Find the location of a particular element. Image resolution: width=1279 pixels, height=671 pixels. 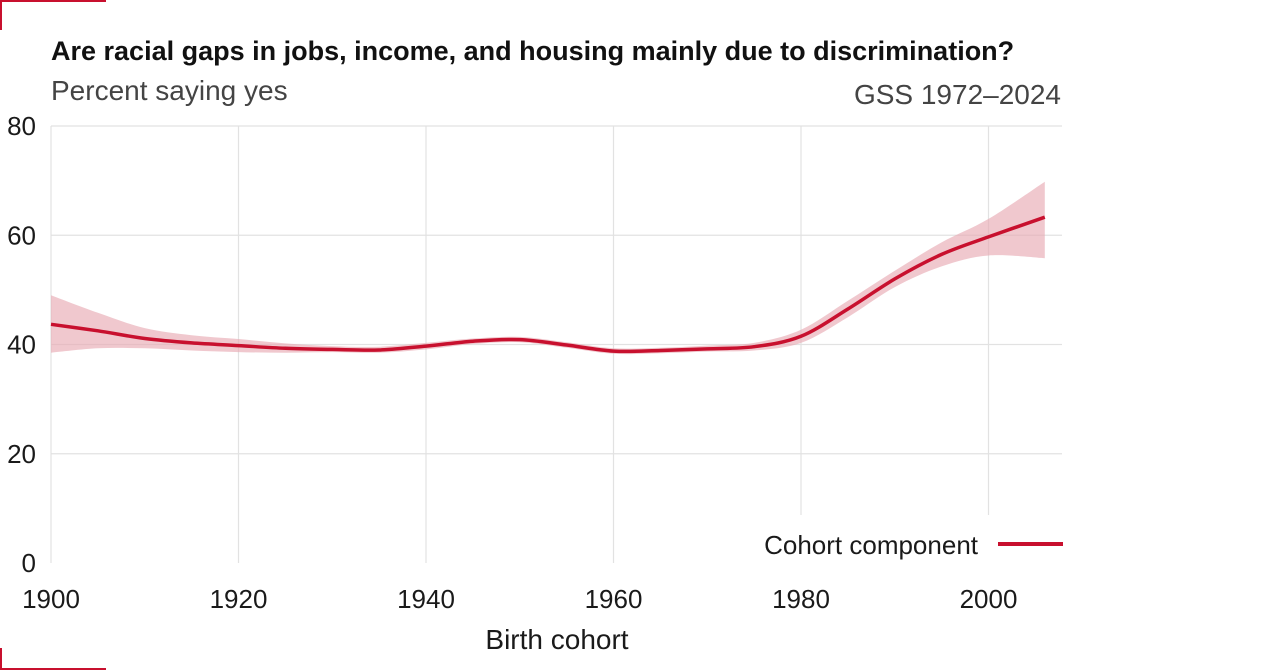

y-tick-label-40: 40 is located at coordinates (21, 345).